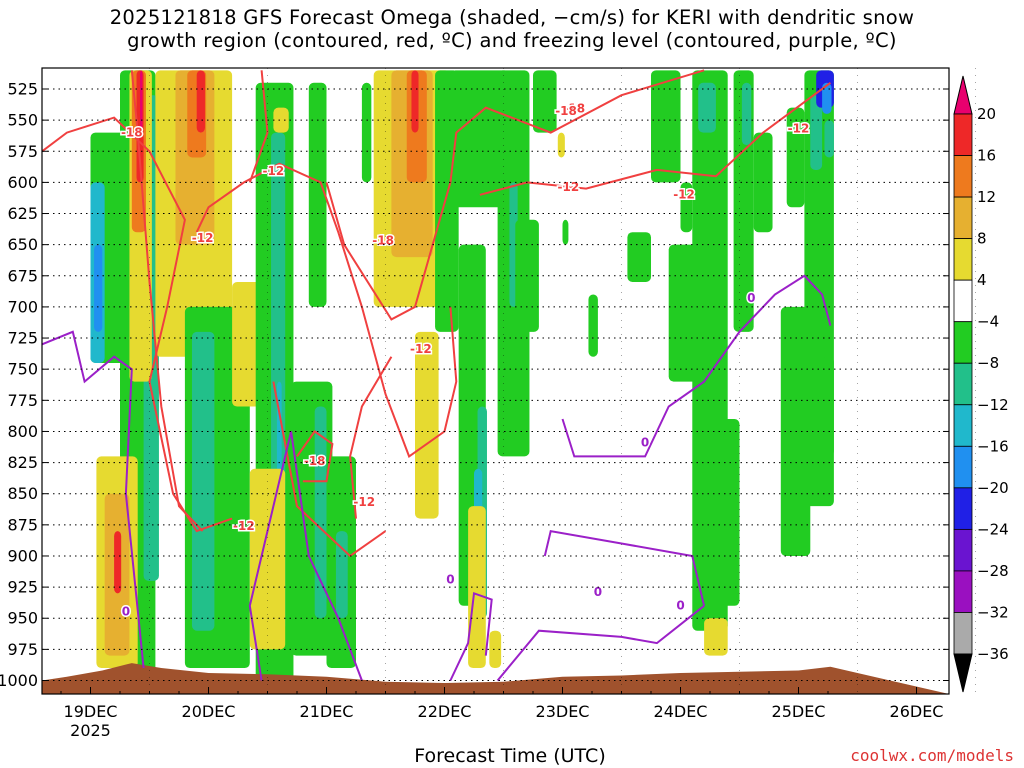 The width and height of the screenshot is (1024, 768). I want to click on colorbar-tick-label: 8, so click(982, 239).